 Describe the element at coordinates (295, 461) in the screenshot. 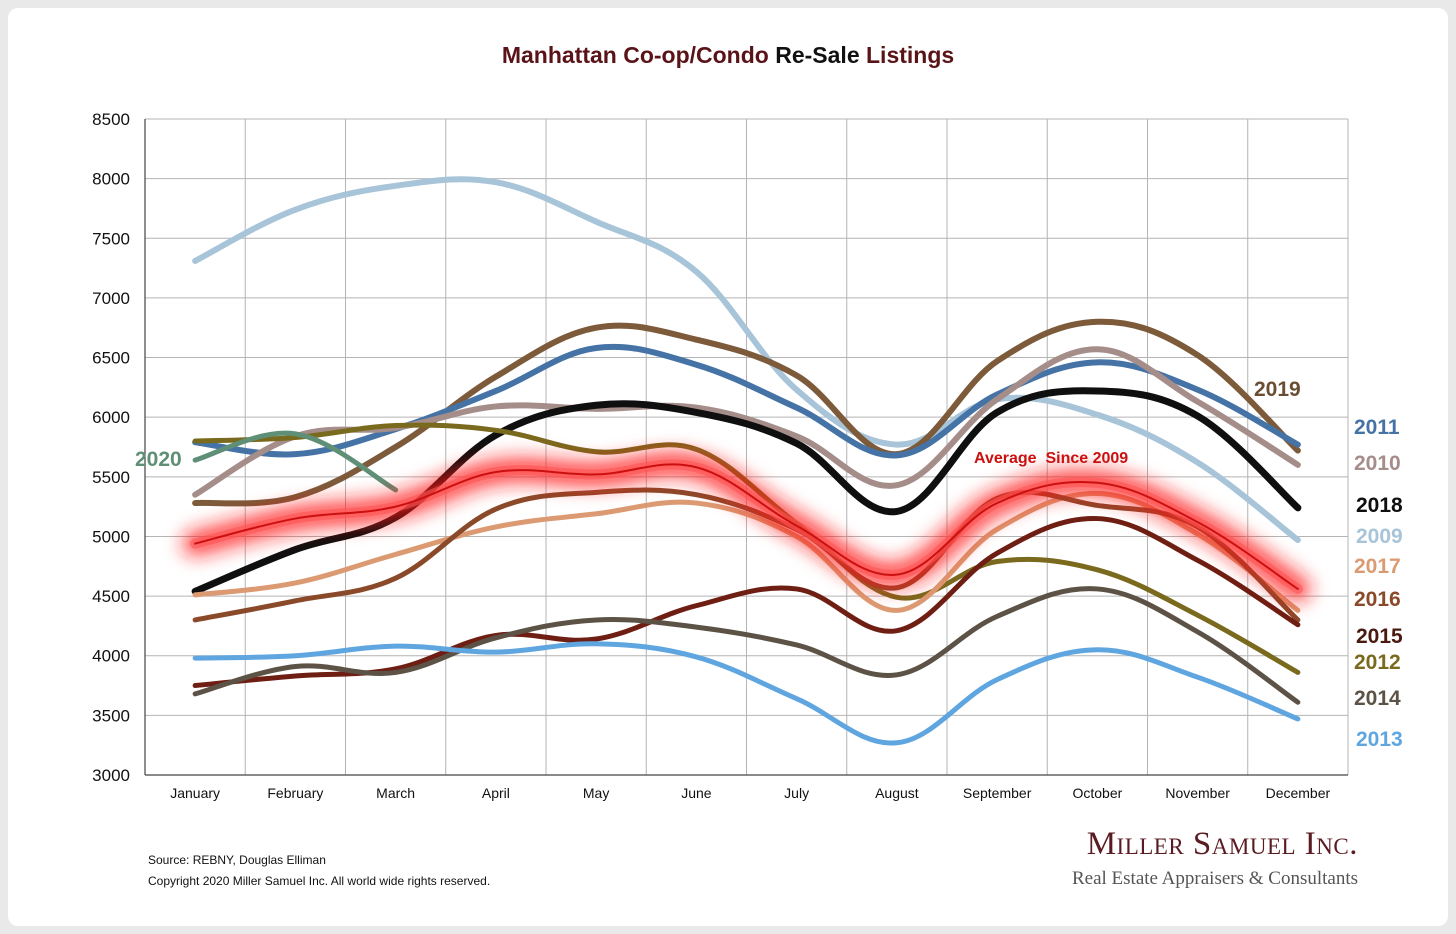

I see `series-line-2020` at that location.